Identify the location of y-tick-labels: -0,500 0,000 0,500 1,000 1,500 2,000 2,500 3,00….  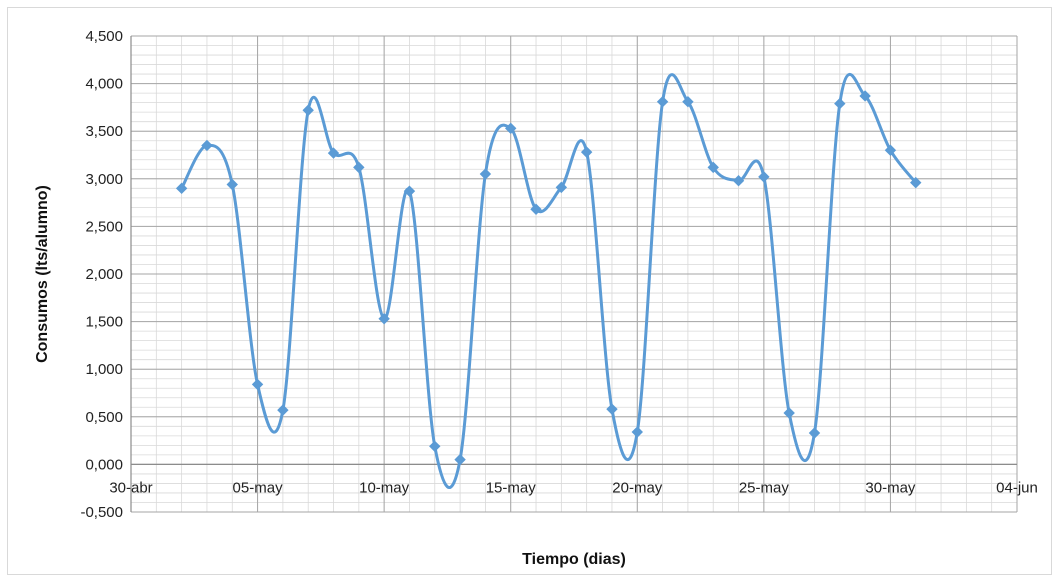
(101, 274).